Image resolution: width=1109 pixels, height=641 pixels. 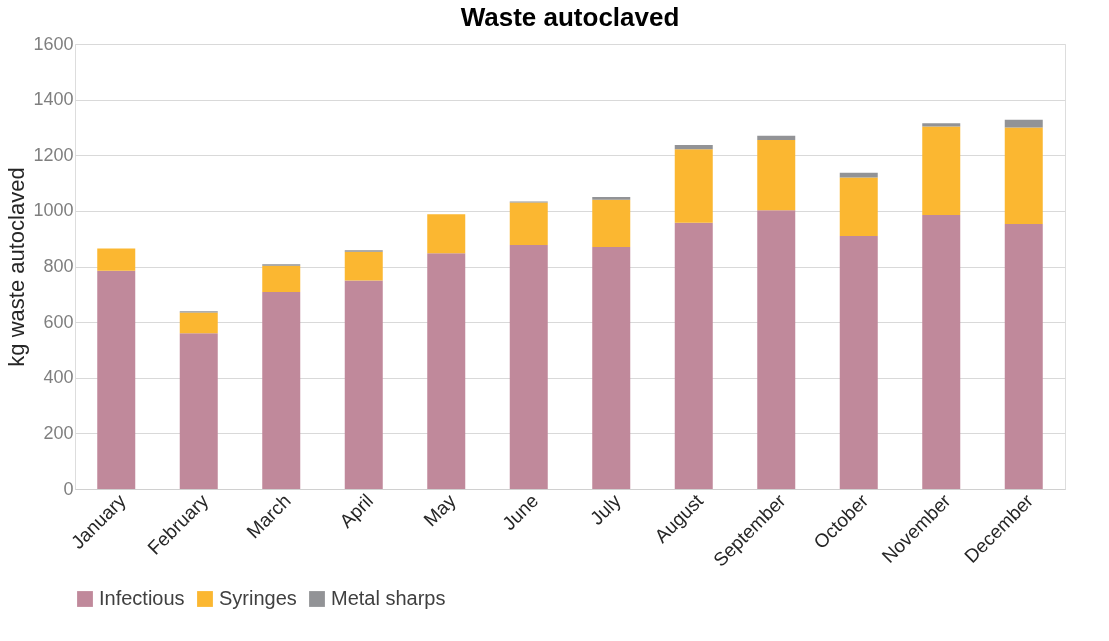 I want to click on y-tick-label: 400, so click(x=58, y=377).